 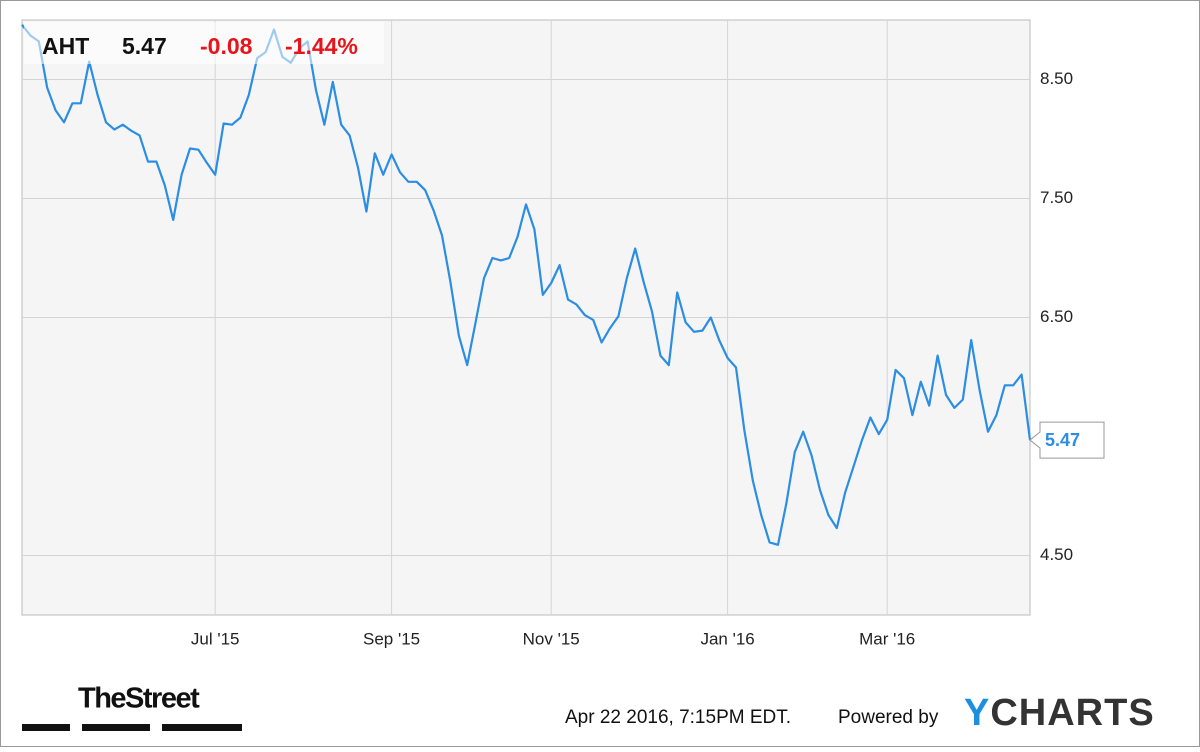 What do you see at coordinates (139, 699) in the screenshot?
I see `publisher: TheStreet` at bounding box center [139, 699].